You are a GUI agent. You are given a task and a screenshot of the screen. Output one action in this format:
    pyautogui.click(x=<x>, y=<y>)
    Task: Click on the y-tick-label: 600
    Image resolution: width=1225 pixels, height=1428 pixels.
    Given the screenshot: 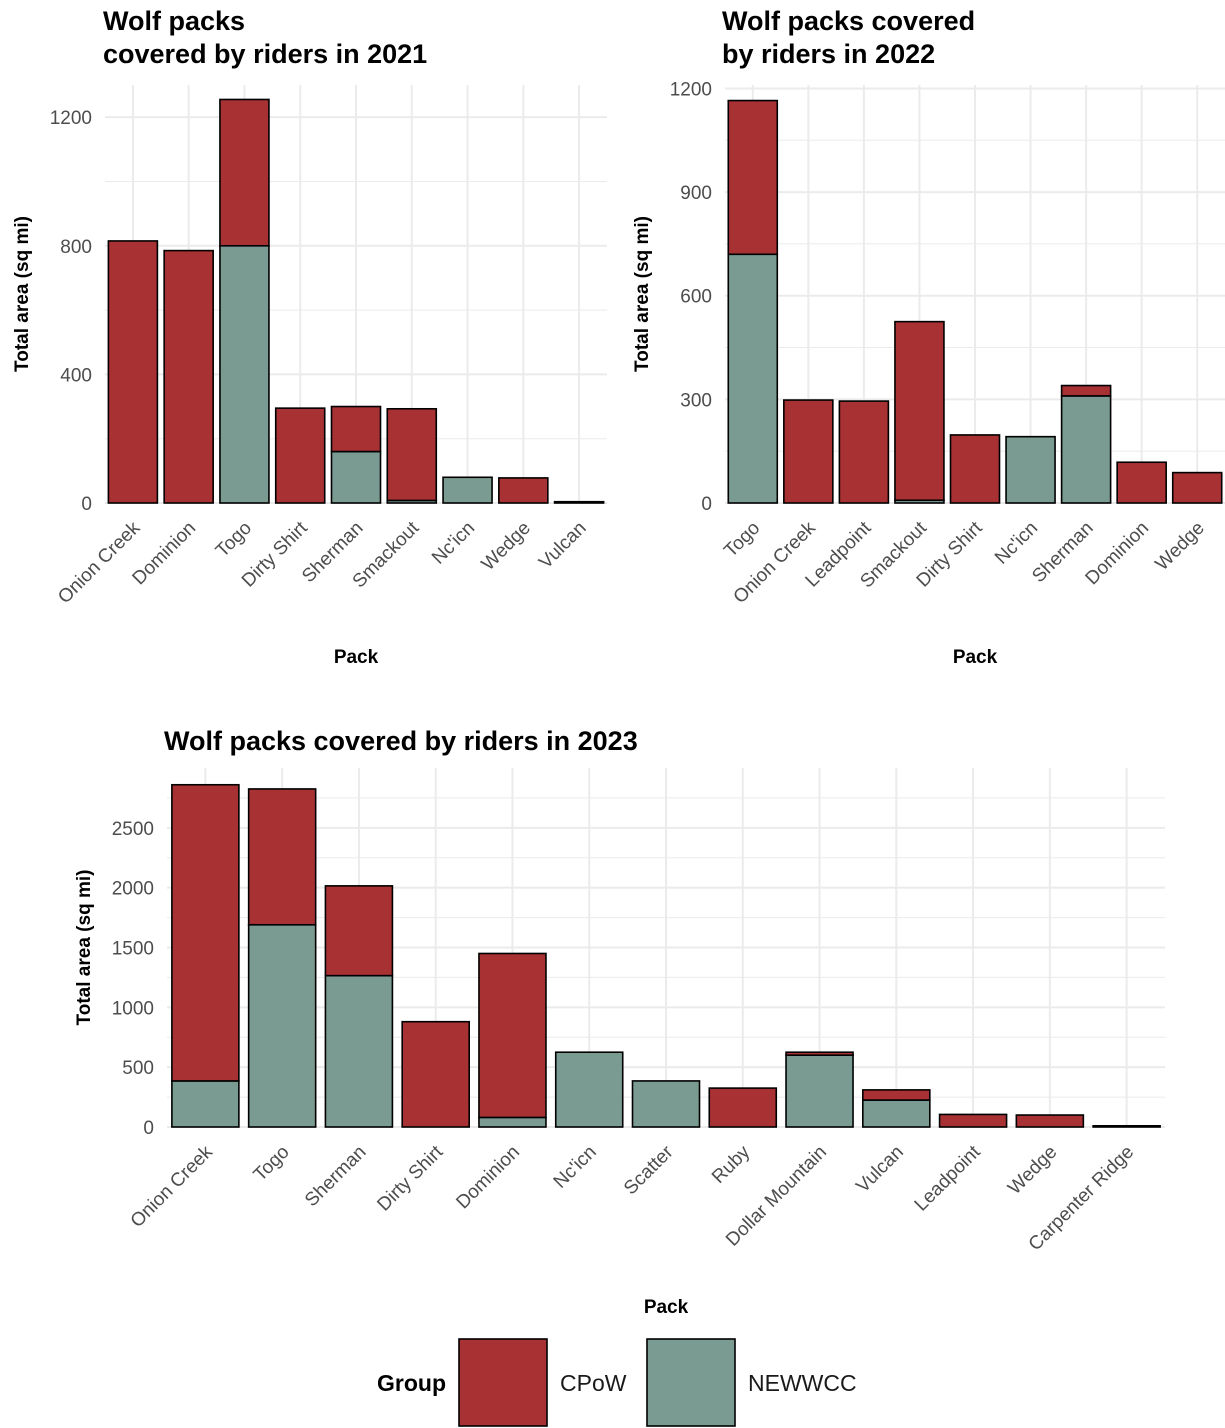 What is the action you would take?
    pyautogui.click(x=696, y=297)
    